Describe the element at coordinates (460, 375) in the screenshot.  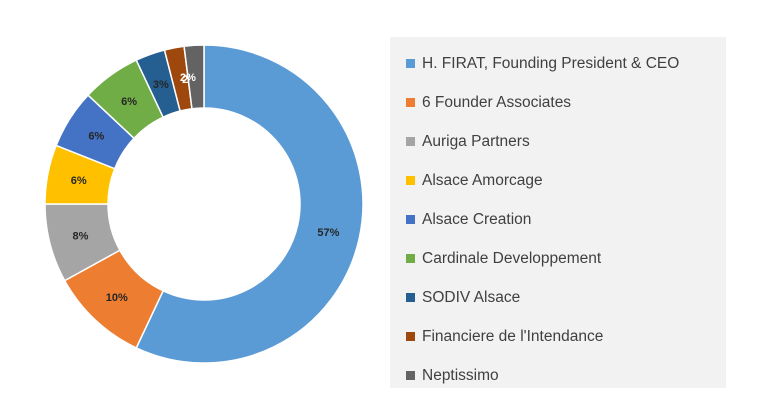
I see `legend-label: Neptissimo` at that location.